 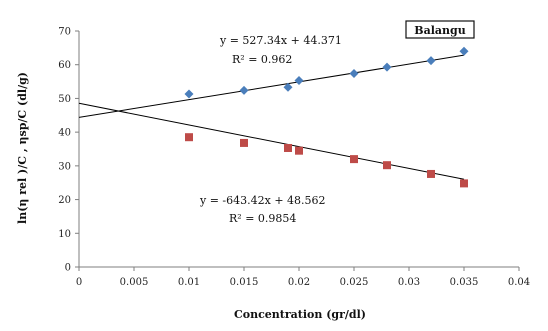 I want to click on legend-box-frame, so click(x=440, y=29).